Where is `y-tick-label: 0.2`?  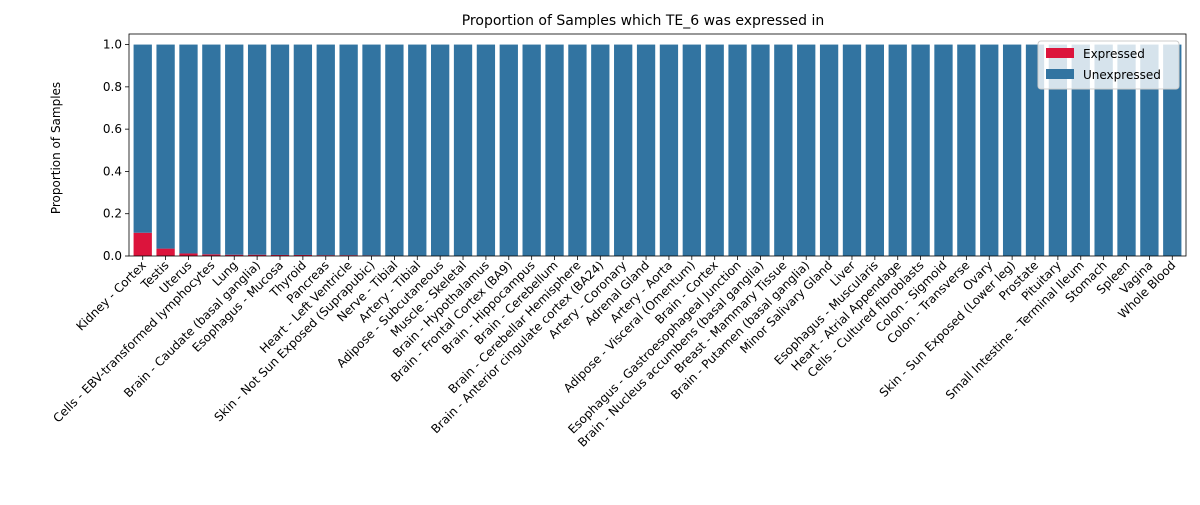 y-tick-label: 0.2 is located at coordinates (112, 214).